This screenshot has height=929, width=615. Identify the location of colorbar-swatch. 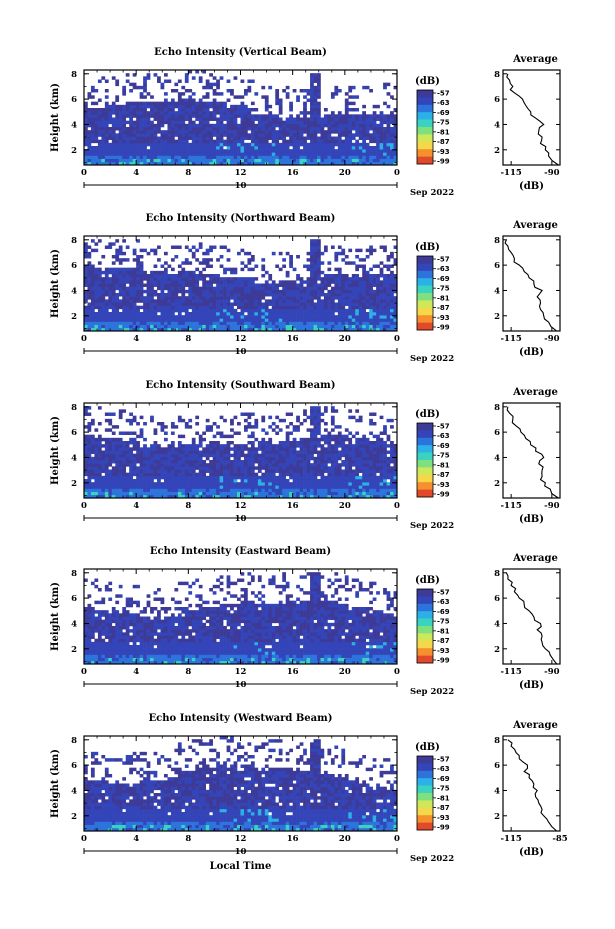
(425, 274).